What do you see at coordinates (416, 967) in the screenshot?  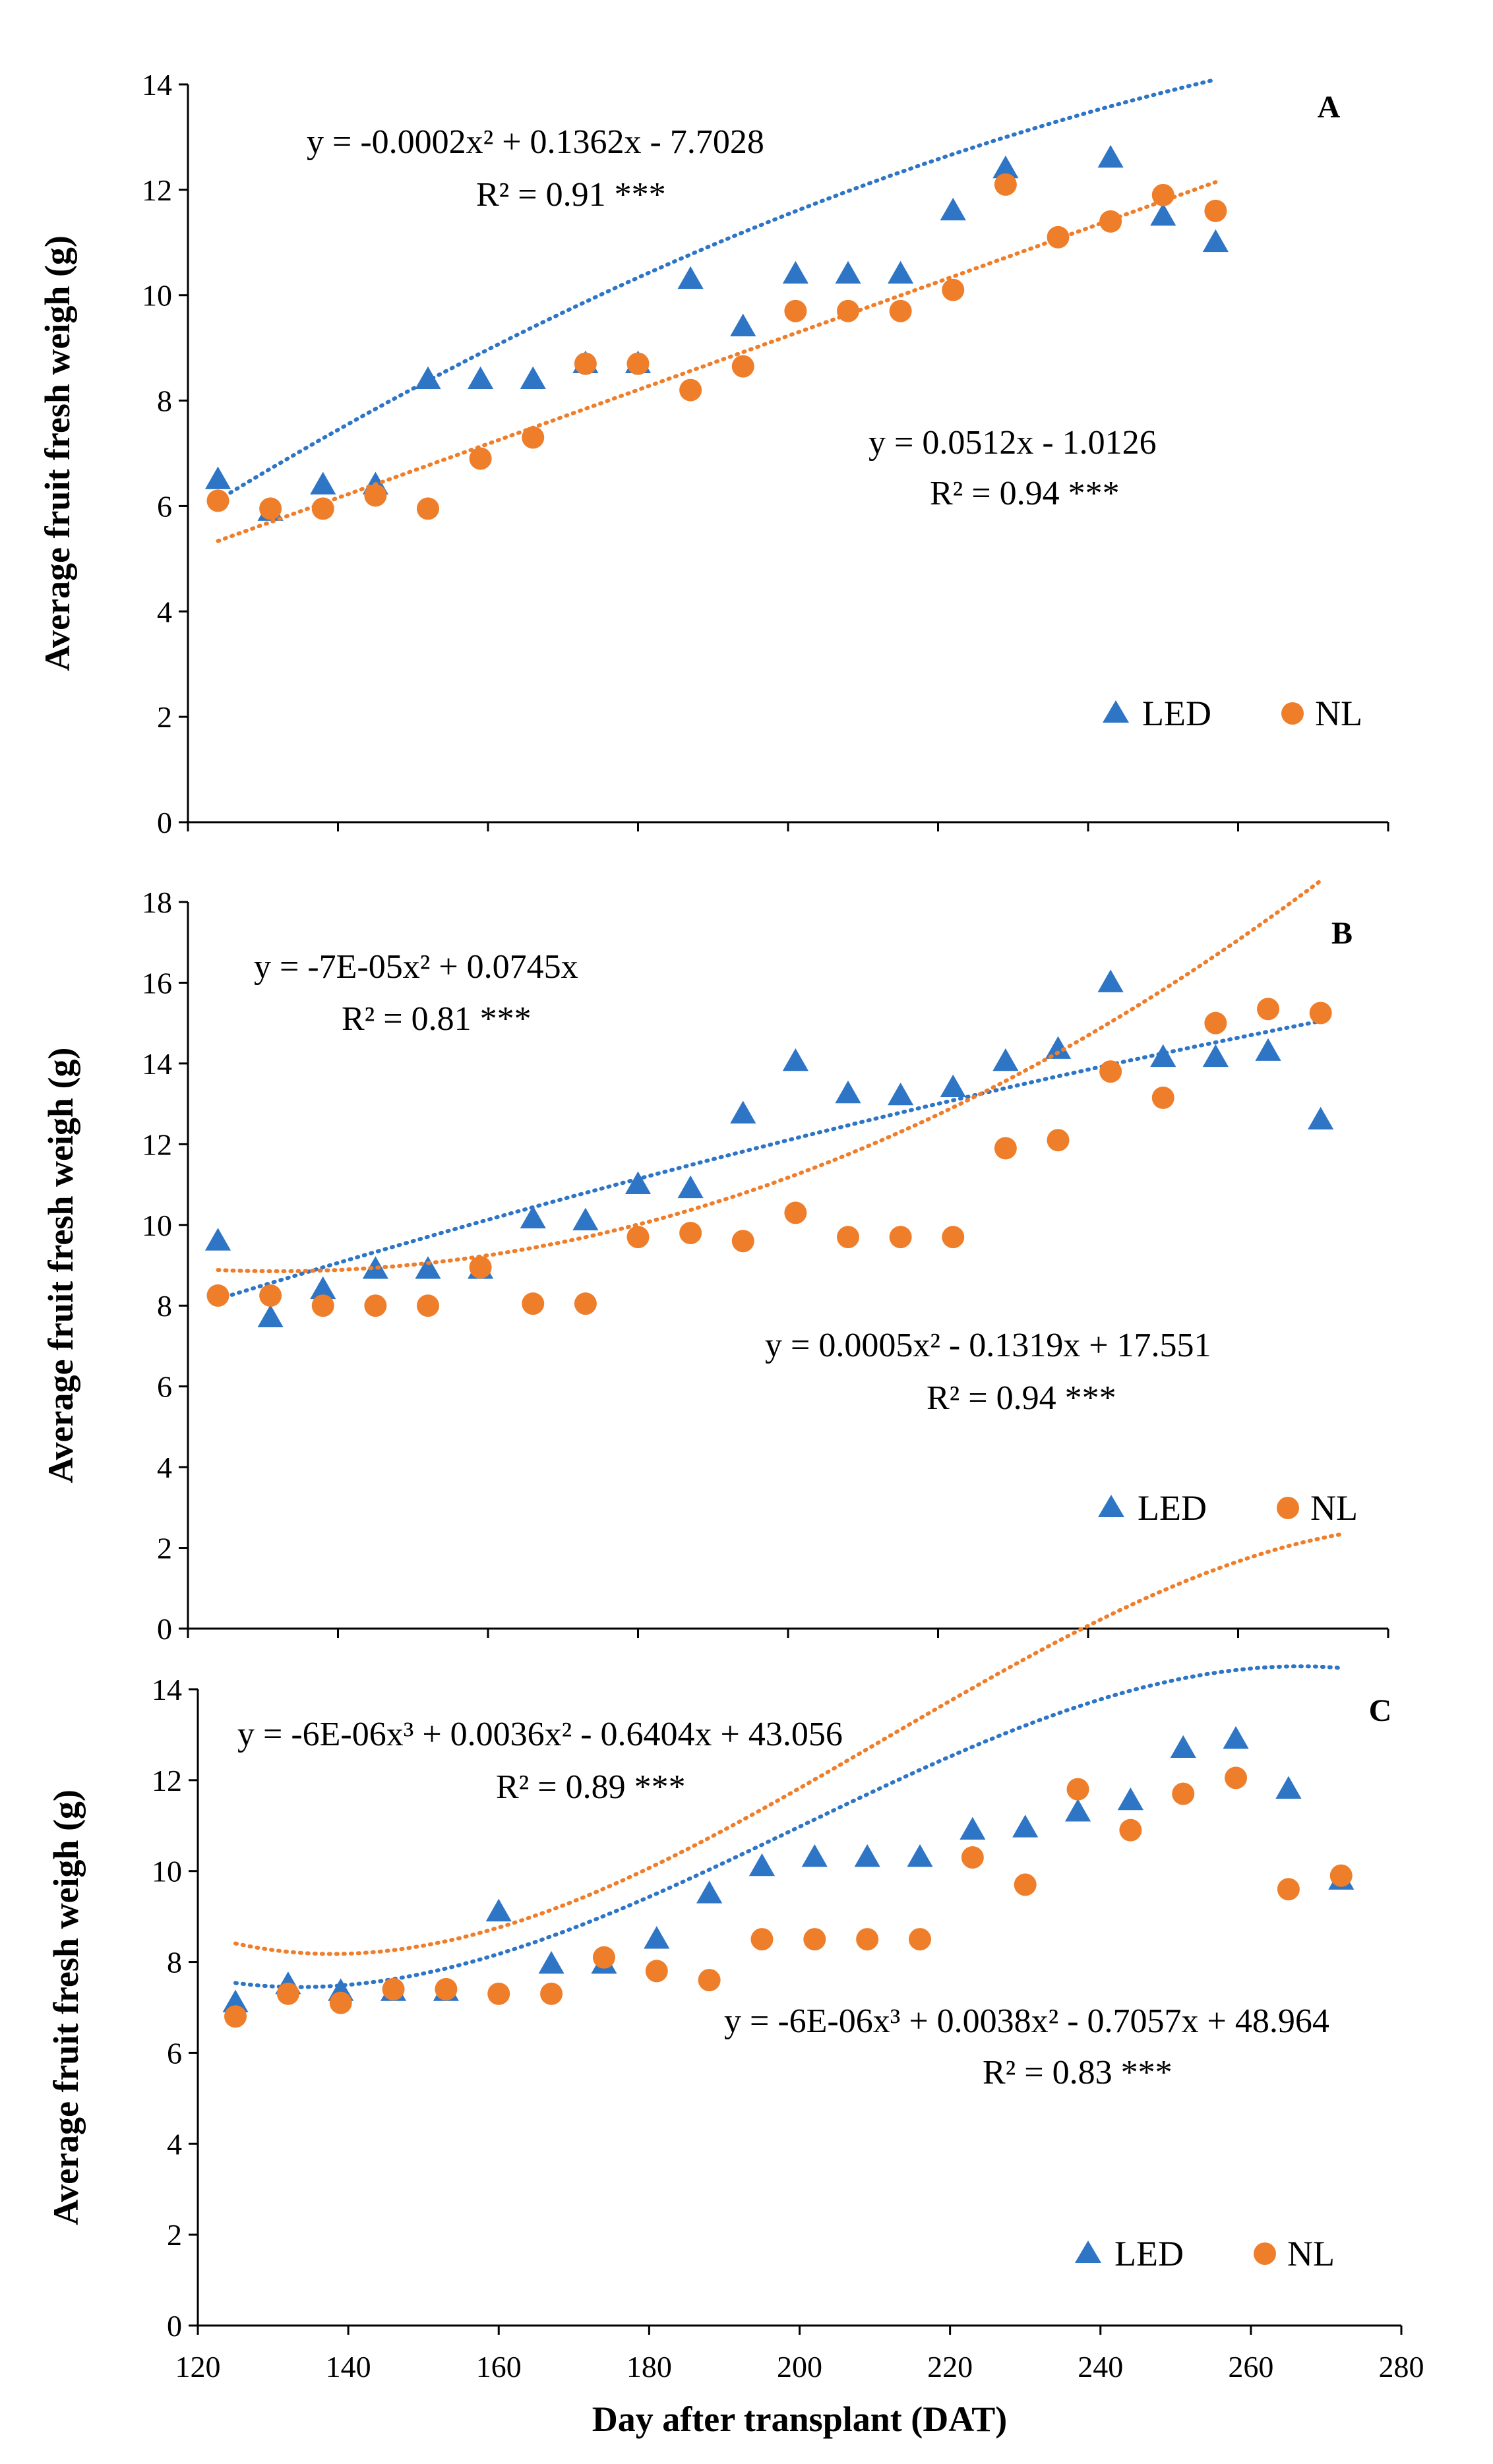 I see `trend-equation-led: y = -7E-05x² + 0.0745x` at bounding box center [416, 967].